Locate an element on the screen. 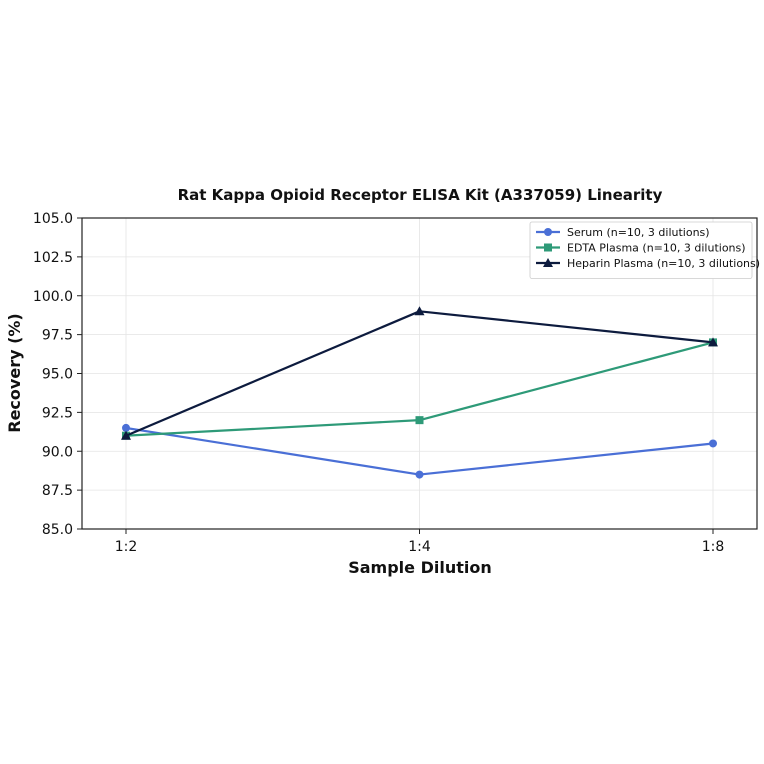 The width and height of the screenshot is (764, 764). y-tick-label: 90.0 is located at coordinates (57, 452).